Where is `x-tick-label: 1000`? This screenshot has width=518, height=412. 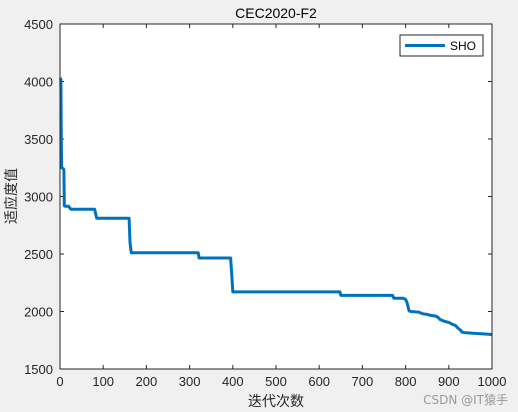
x-tick-label: 1000 is located at coordinates (492, 381).